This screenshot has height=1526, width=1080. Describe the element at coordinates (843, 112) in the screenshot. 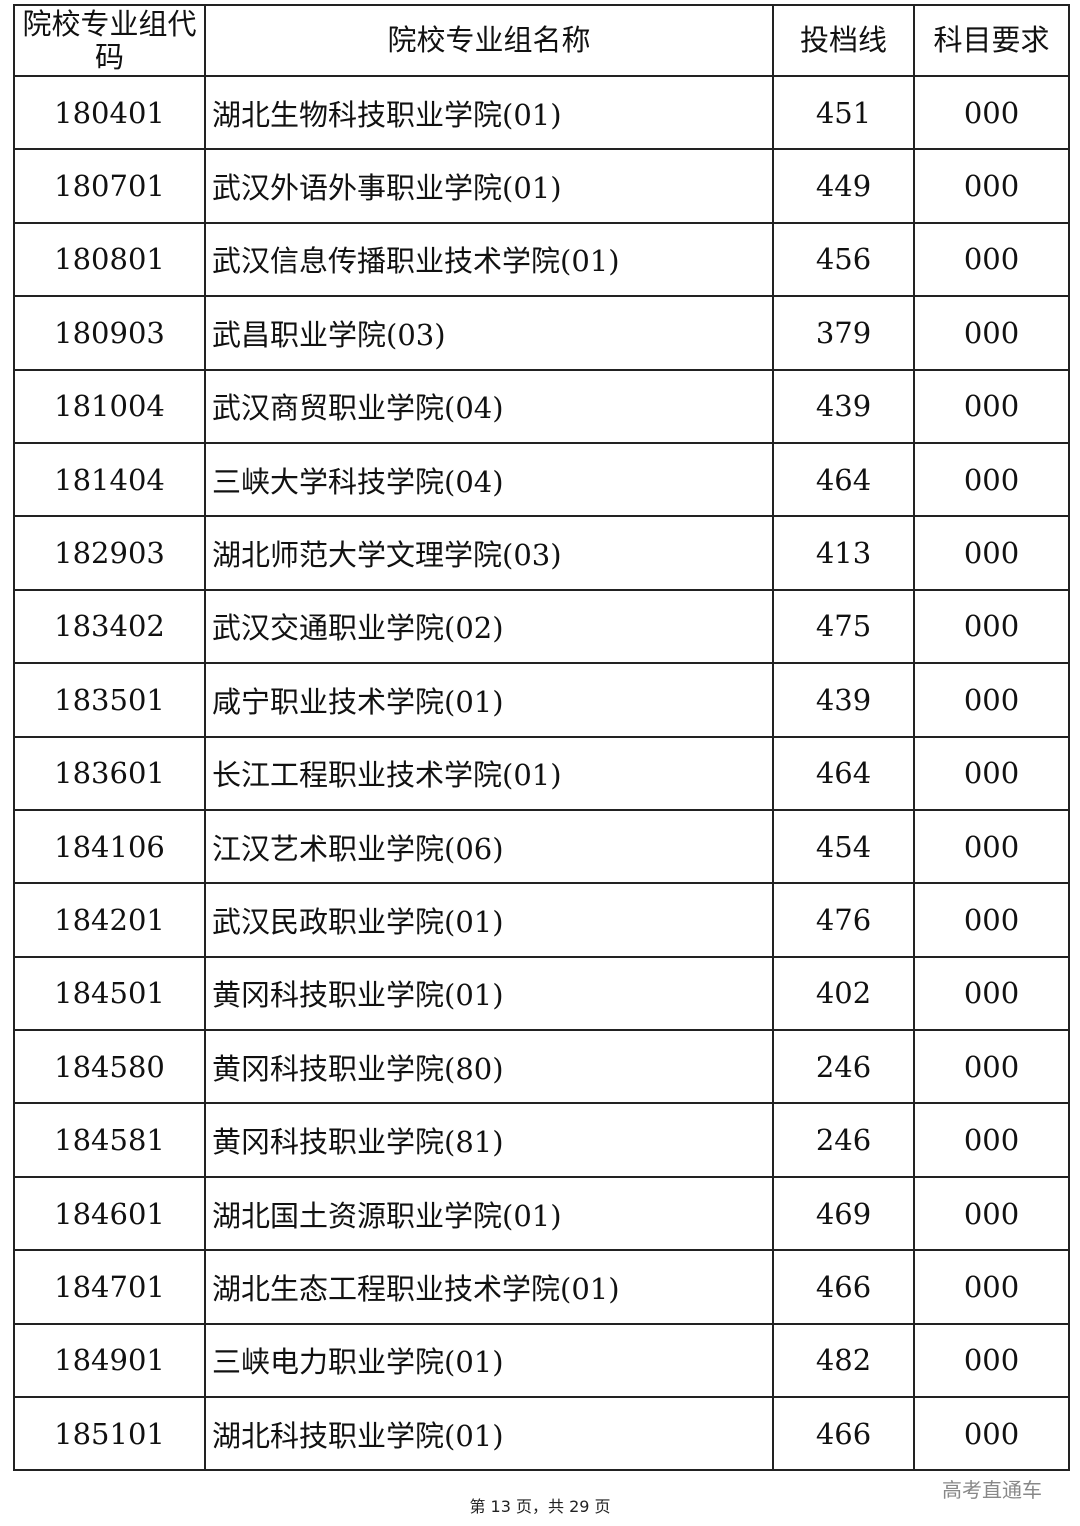

I see `cutoff-score-cell: 451` at that location.